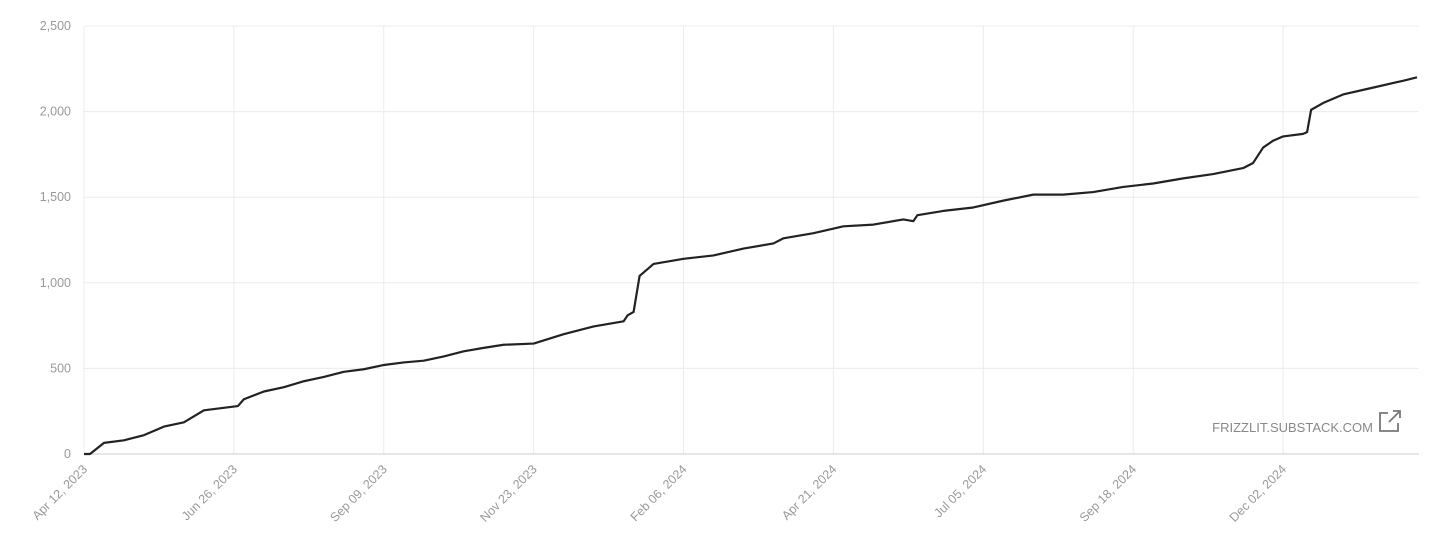  Describe the element at coordinates (358, 493) in the screenshot. I see `x-tick-label: Sep 09, 2023` at that location.